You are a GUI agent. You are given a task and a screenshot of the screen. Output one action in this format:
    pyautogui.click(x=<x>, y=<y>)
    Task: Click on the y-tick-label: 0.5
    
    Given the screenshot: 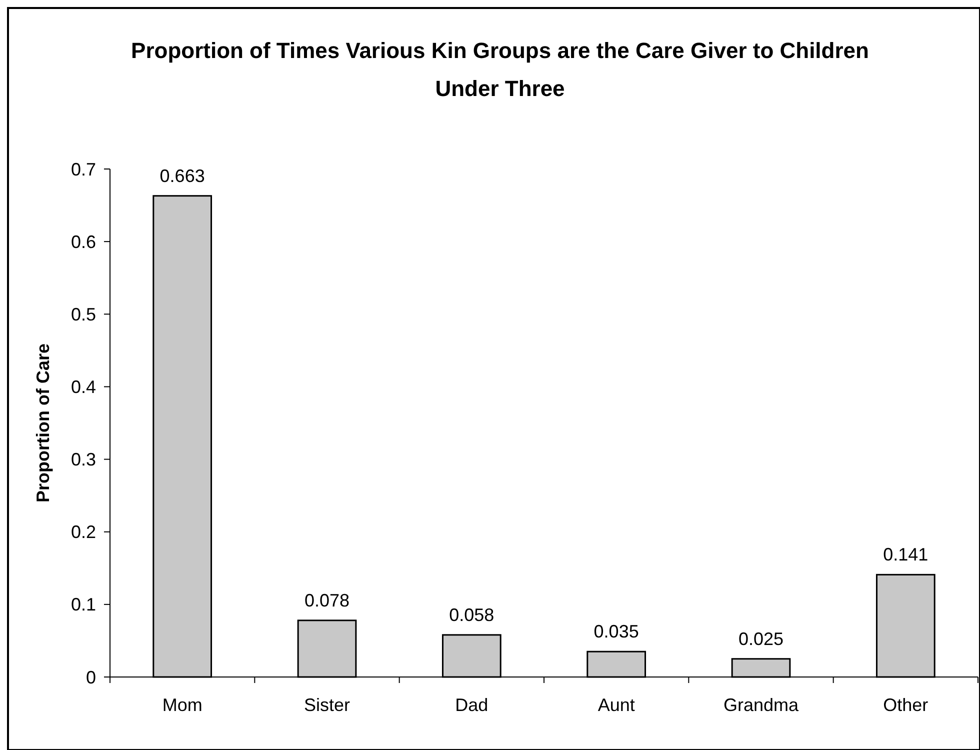 What is the action you would take?
    pyautogui.click(x=83, y=314)
    